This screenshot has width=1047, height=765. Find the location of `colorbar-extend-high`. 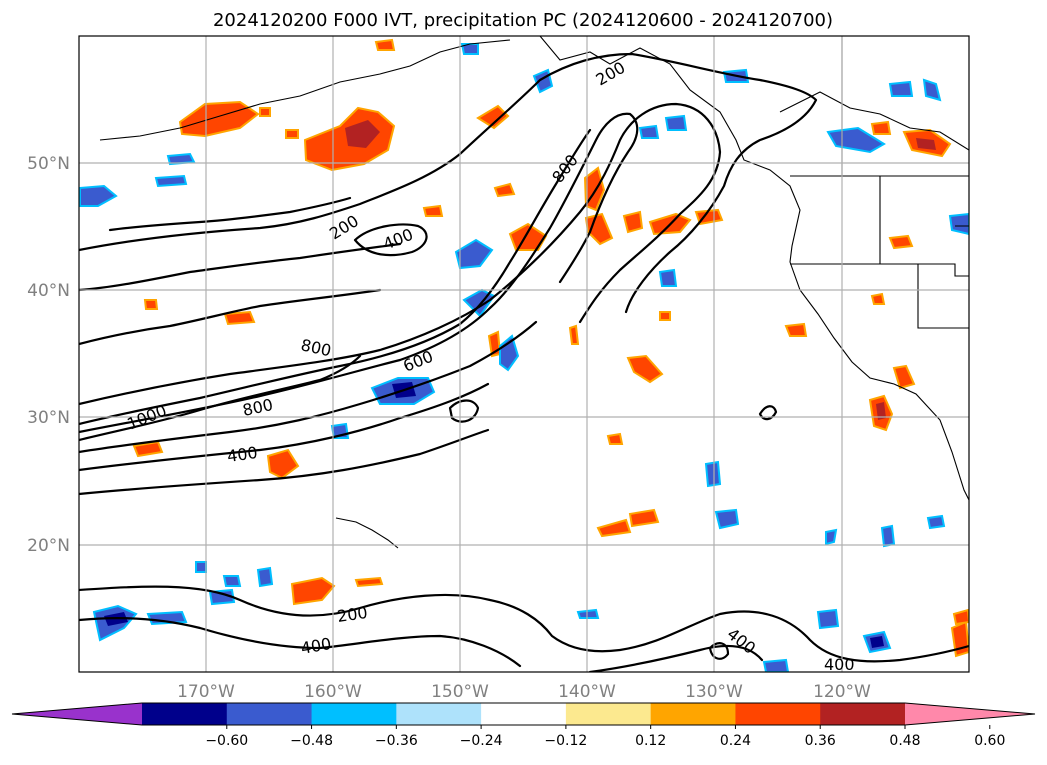

colorbar-extend-high is located at coordinates (970, 714).